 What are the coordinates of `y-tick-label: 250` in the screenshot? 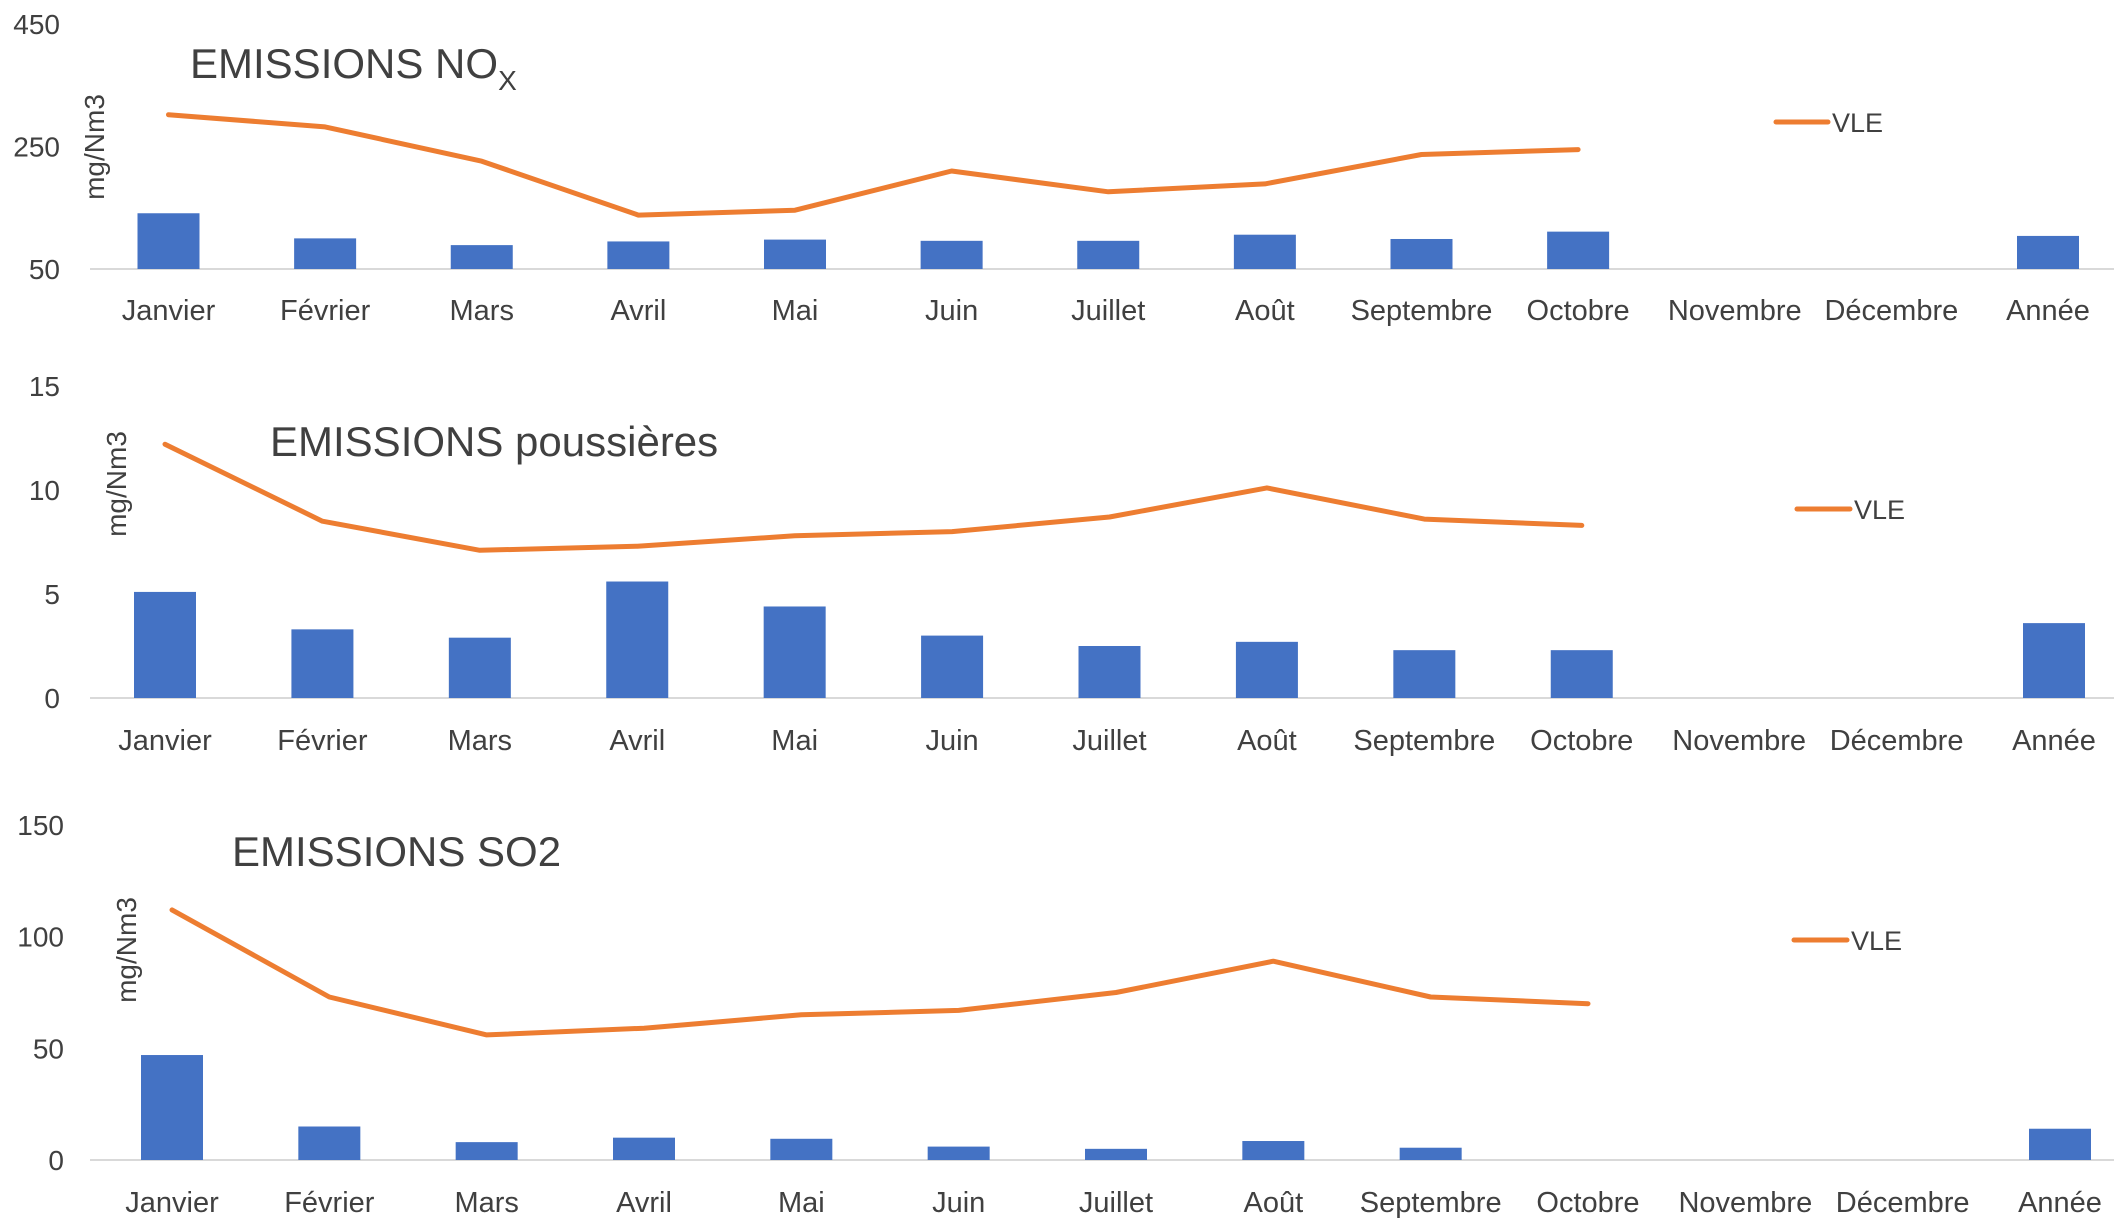 It's located at (36, 147).